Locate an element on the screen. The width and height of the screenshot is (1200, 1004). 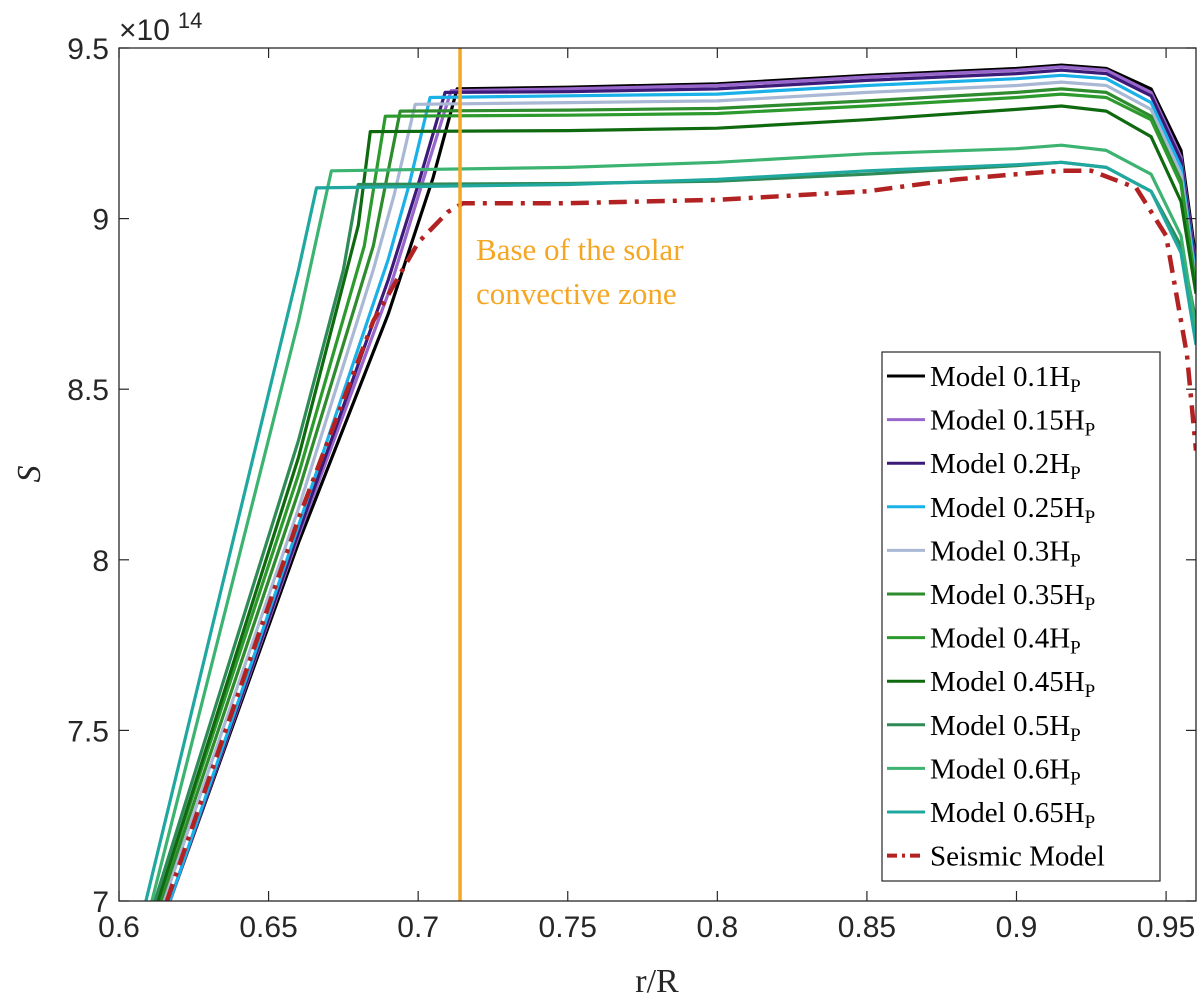
x-tick-label: 0.6 is located at coordinates (119, 927).